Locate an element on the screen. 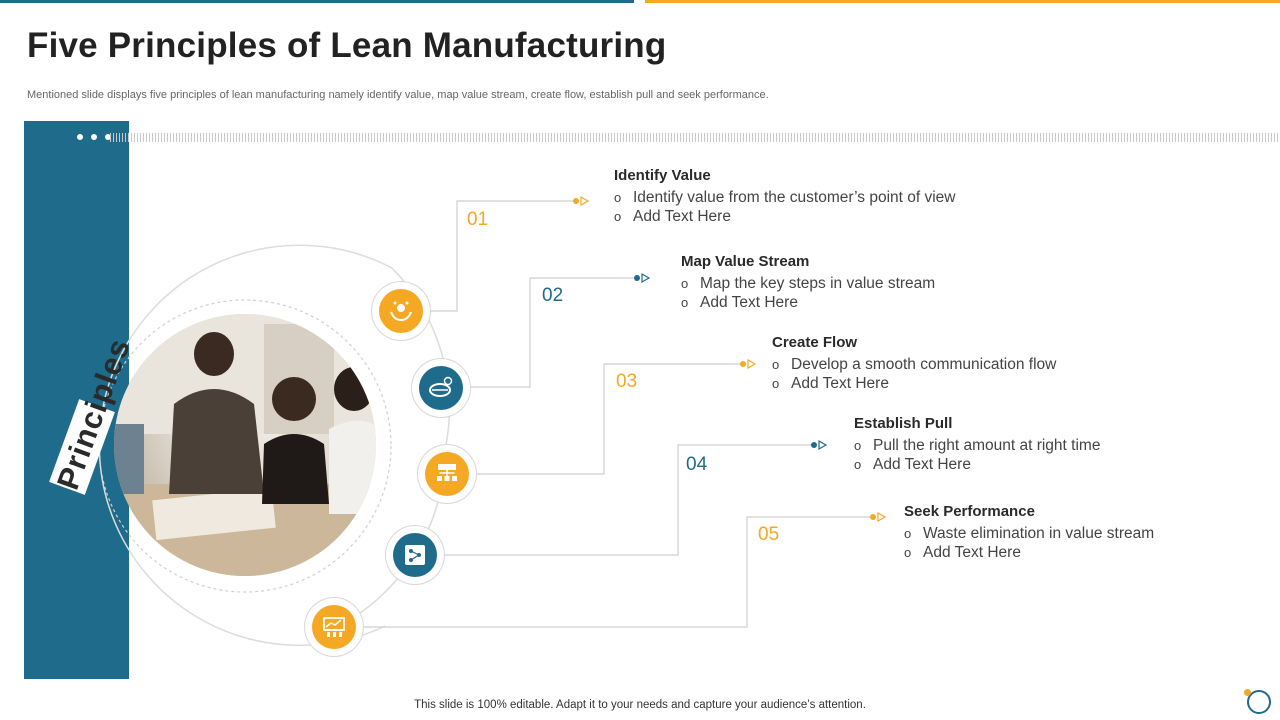 Image resolution: width=1280 pixels, height=720 pixels. corner-logo-dot is located at coordinates (1247, 692).